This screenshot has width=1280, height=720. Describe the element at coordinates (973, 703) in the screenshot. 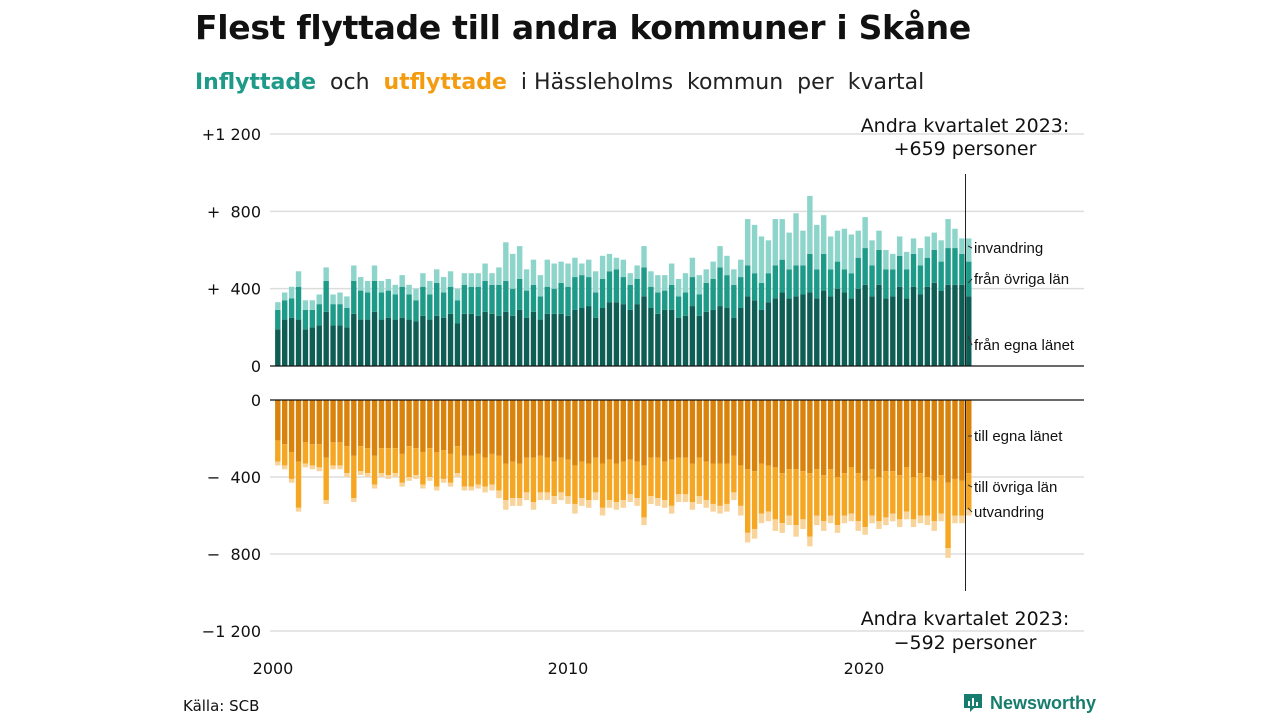

I see `newsworthy-icon` at that location.